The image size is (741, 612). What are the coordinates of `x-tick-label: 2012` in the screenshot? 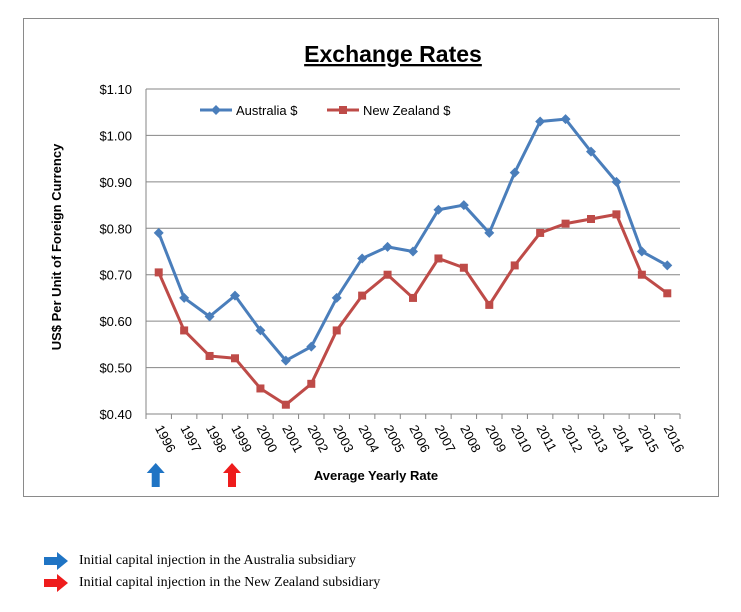 It's located at (572, 438).